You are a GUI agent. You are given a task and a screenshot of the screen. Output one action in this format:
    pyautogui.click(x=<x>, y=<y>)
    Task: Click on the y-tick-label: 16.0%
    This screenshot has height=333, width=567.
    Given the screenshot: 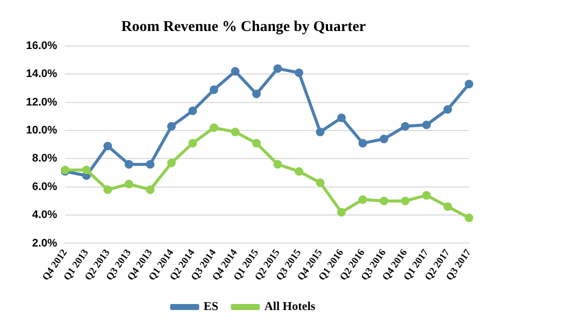 What is the action you would take?
    pyautogui.click(x=42, y=46)
    